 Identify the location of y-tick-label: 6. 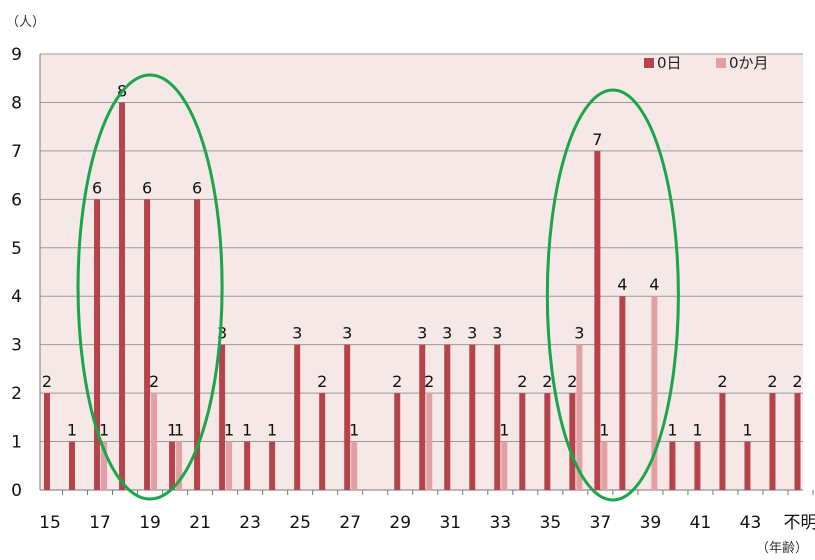
(16, 200).